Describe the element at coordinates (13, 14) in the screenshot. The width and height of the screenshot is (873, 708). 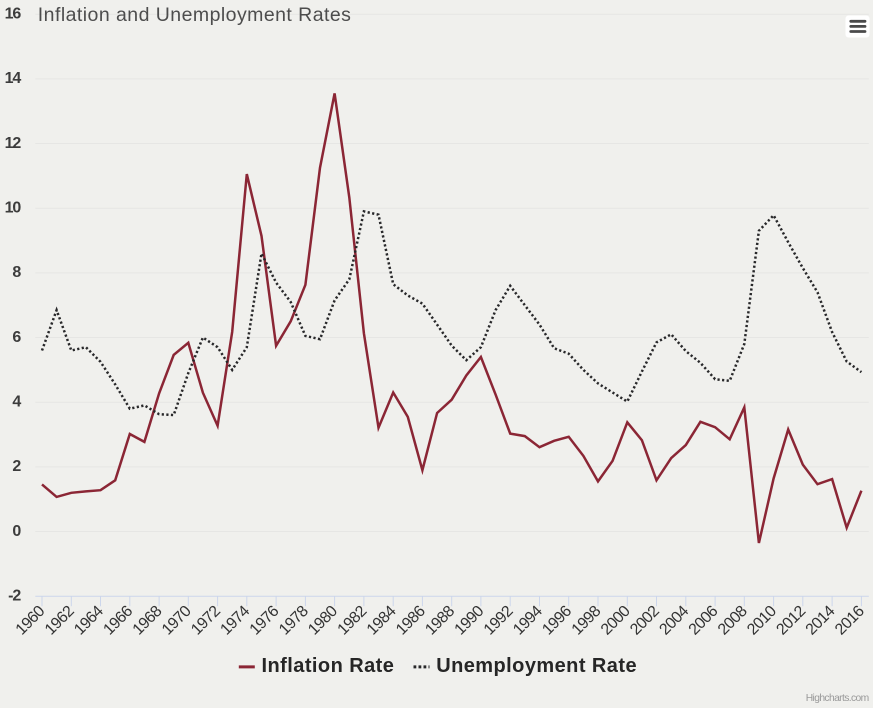
I see `svg-text: 16` at that location.